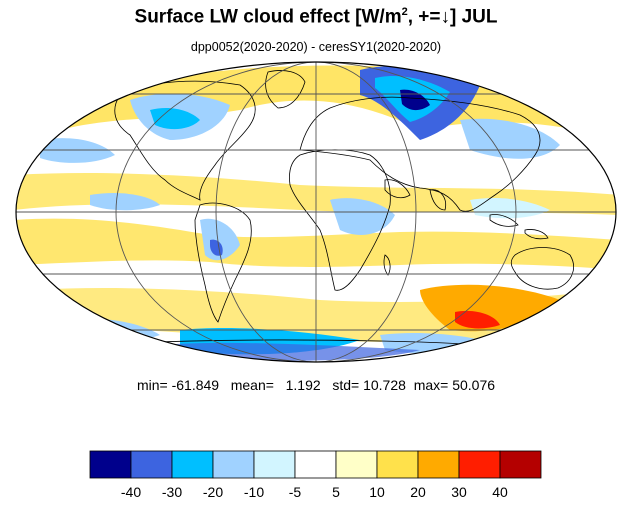  Describe the element at coordinates (152, 385) in the screenshot. I see `stat-min-label: min=` at that location.